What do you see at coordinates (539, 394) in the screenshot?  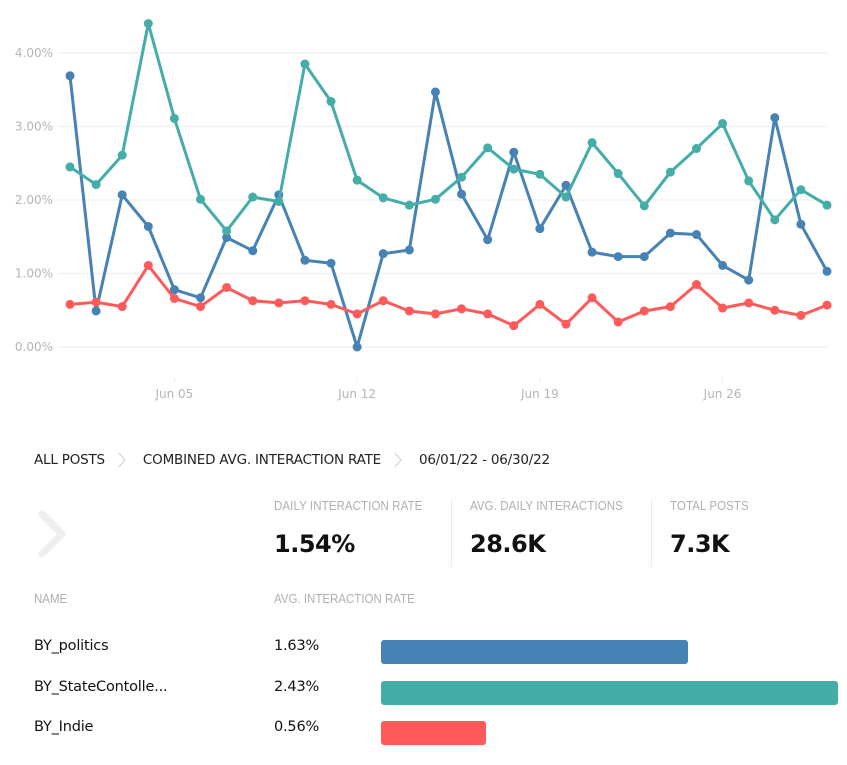 I see `x-tick-label: Jun 19` at bounding box center [539, 394].